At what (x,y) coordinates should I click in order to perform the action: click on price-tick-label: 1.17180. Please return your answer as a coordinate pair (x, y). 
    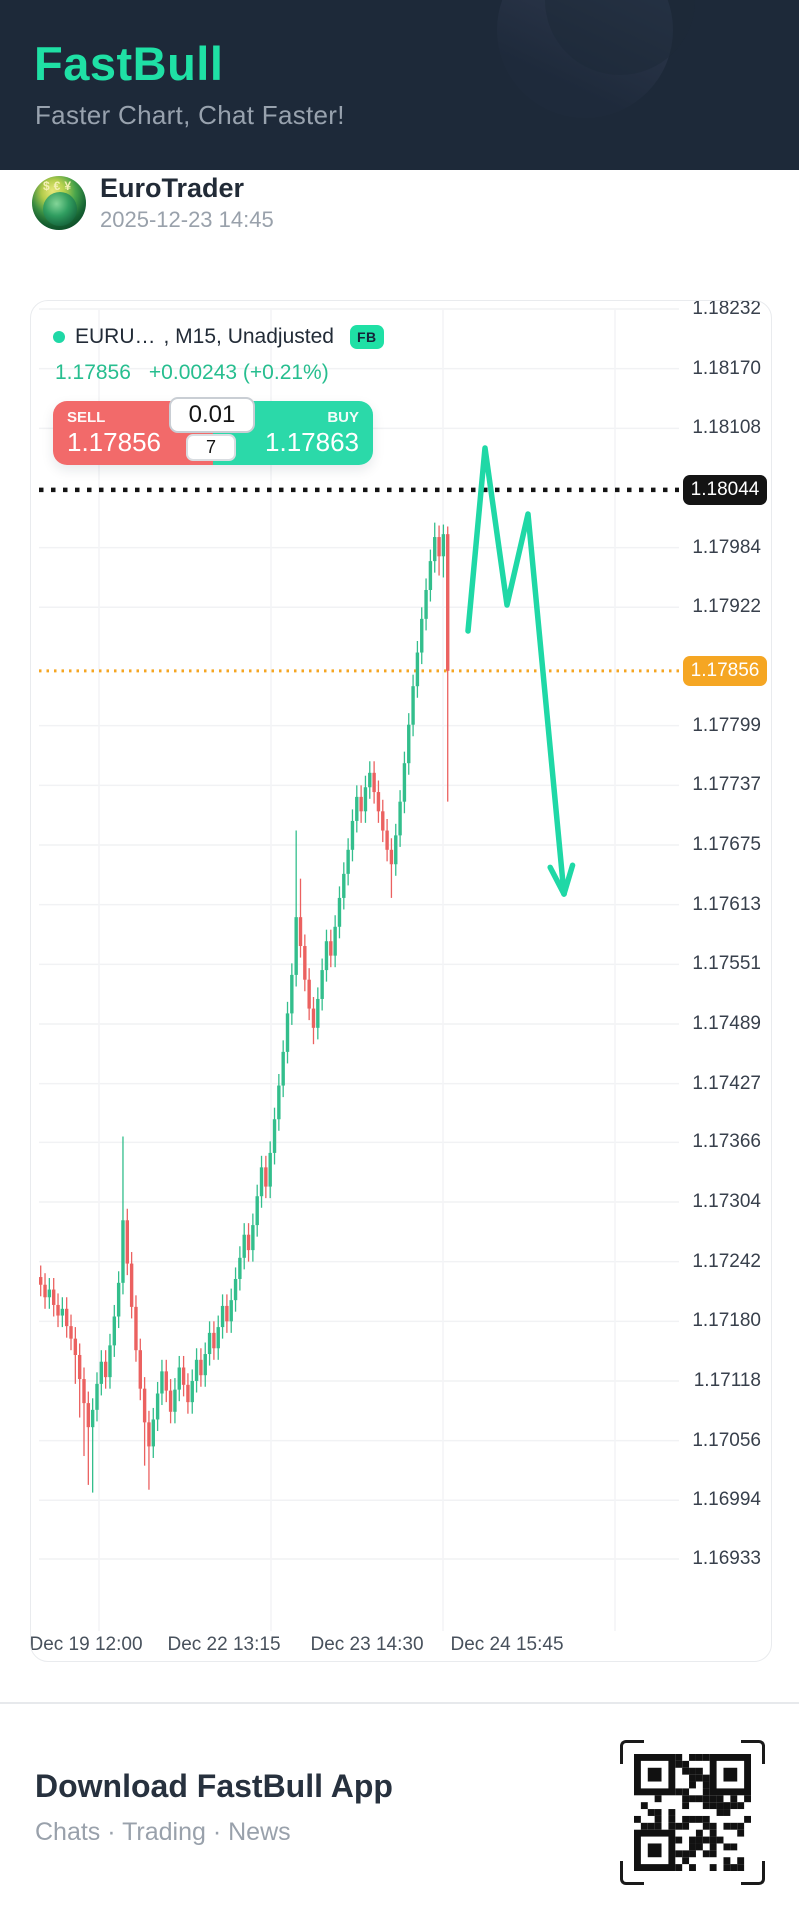
    Looking at the image, I should click on (726, 1321).